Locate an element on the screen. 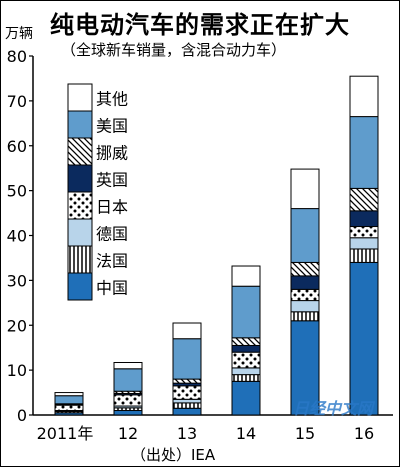 The height and width of the screenshot is (467, 400). legend-swatch-法国 is located at coordinates (80, 259).